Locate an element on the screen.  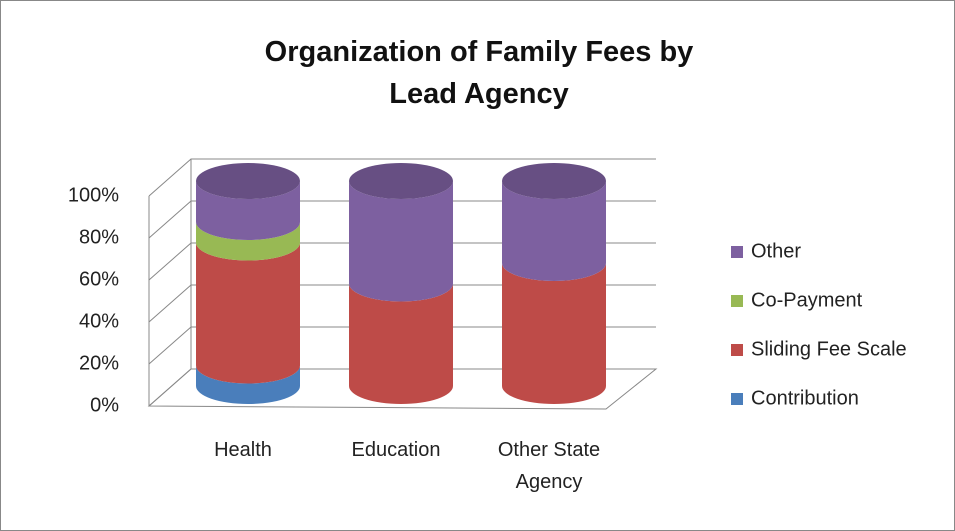
x-tick-label: Other State Agency is located at coordinates (549, 466).